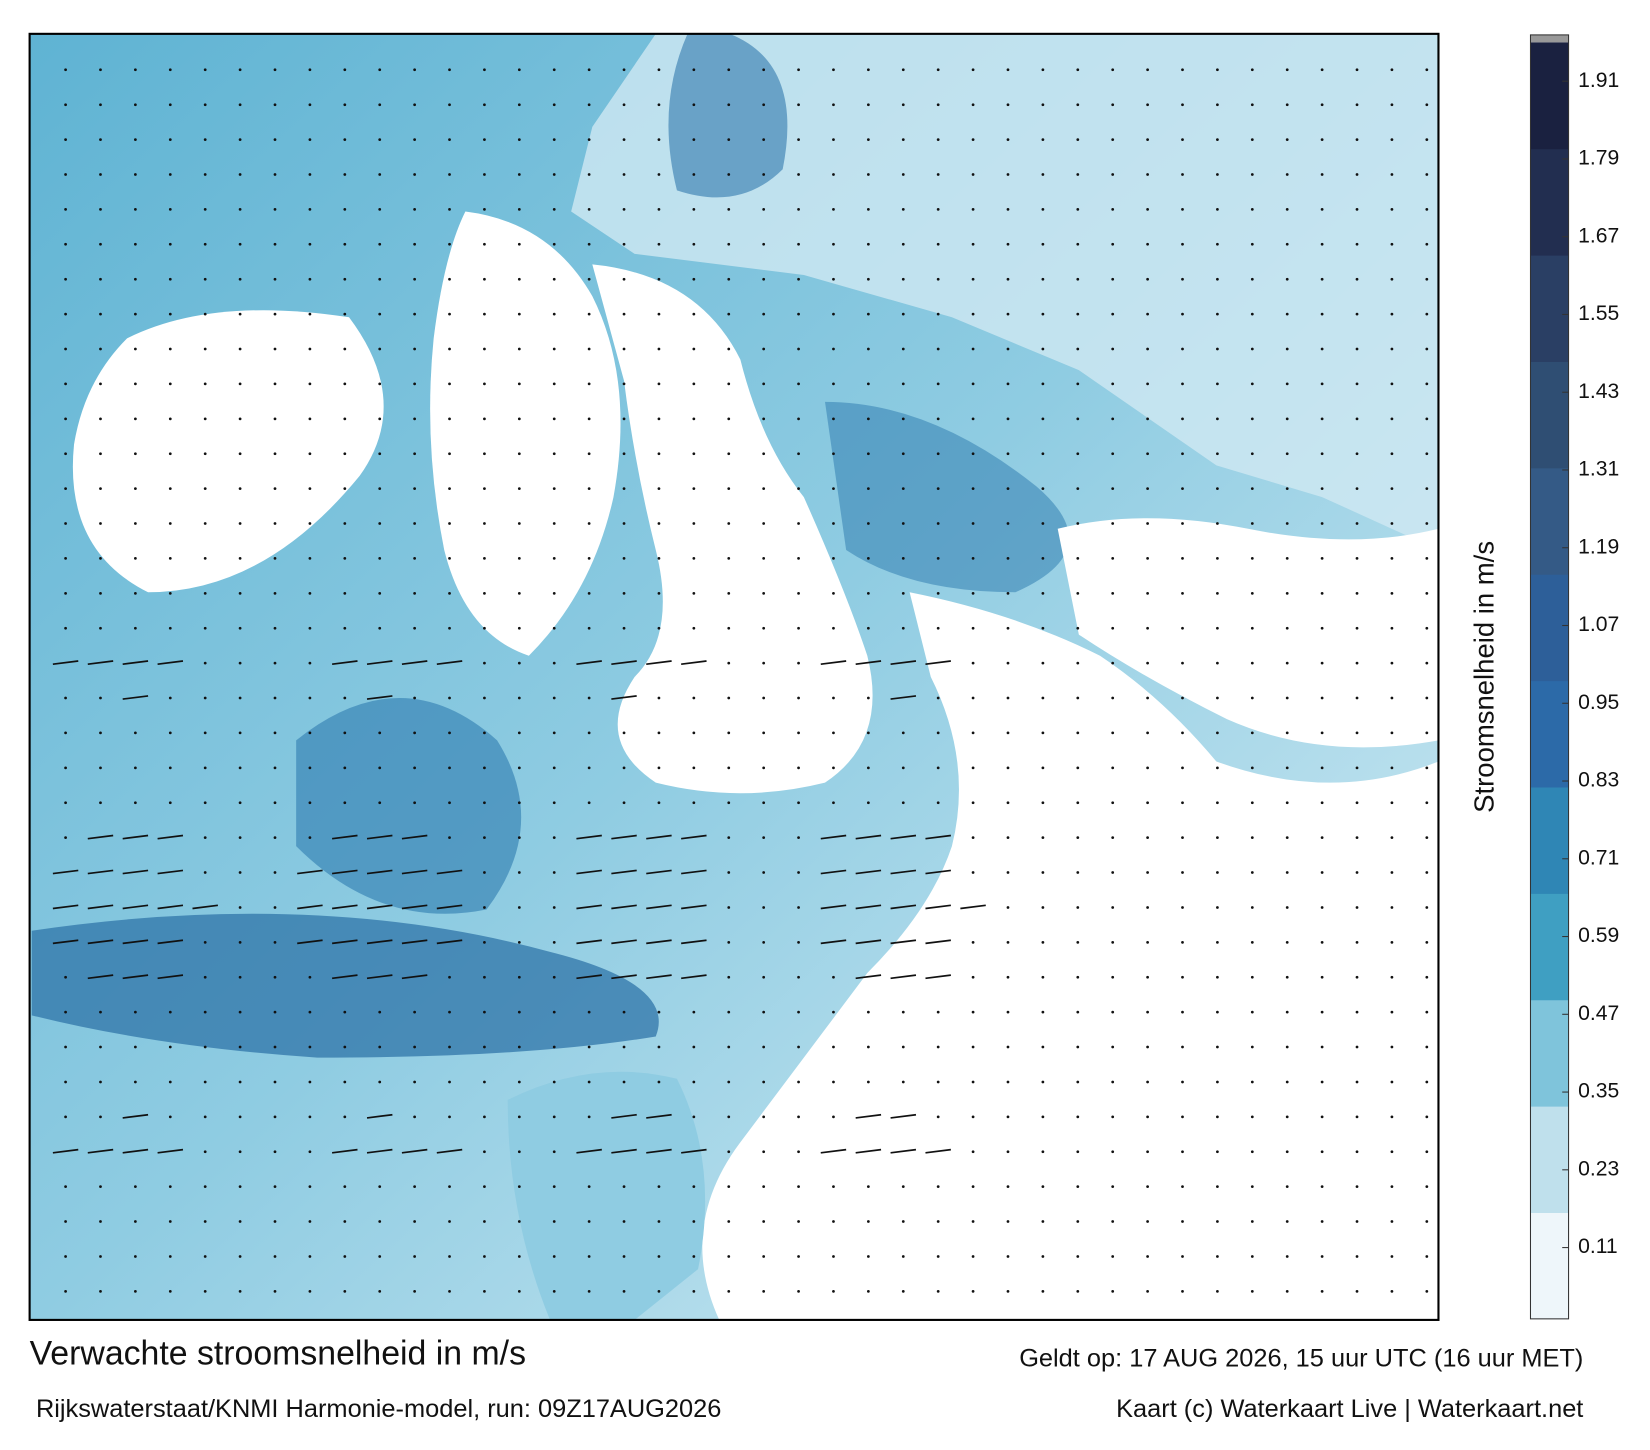 This screenshot has height=1450, width=1650. Describe the element at coordinates (1549, 38) in the screenshot. I see `colorbar-cap` at that location.